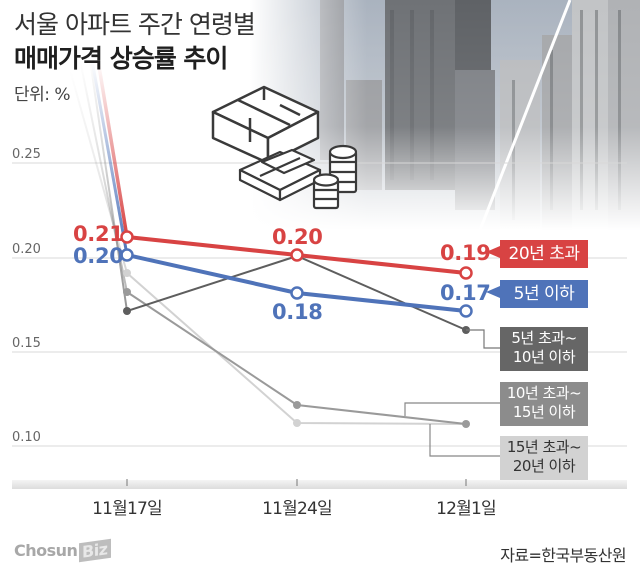  What do you see at coordinates (127, 509) in the screenshot?
I see `x-tick-nov17: 11월17일` at bounding box center [127, 509].